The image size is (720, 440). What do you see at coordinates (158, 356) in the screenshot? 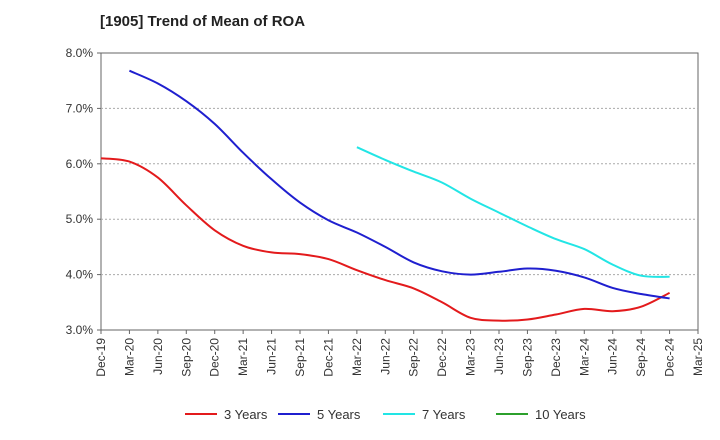
I see `x-tick-label: Jun-20` at bounding box center [158, 356].